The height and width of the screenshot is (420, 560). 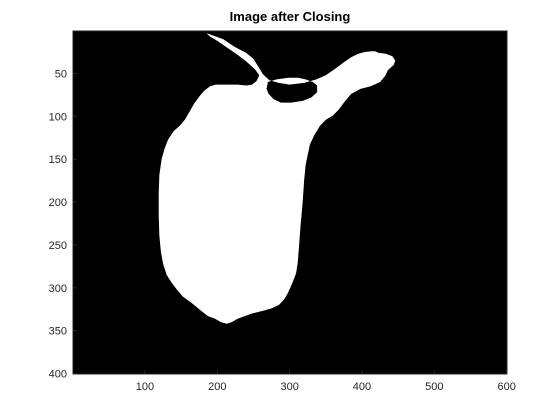 What do you see at coordinates (58, 117) in the screenshot?
I see `y-tick-label: 100` at bounding box center [58, 117].